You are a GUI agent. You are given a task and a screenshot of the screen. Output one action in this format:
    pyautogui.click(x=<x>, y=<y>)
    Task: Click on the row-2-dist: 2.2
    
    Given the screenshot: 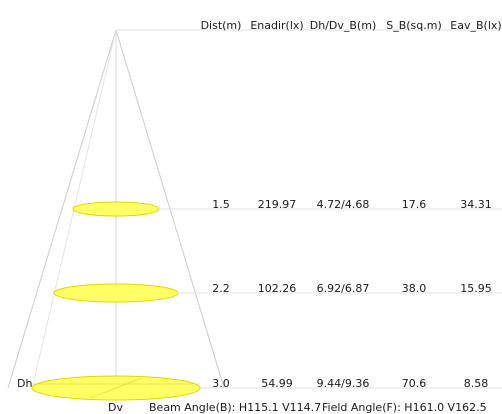 What is the action you would take?
    pyautogui.click(x=221, y=288)
    